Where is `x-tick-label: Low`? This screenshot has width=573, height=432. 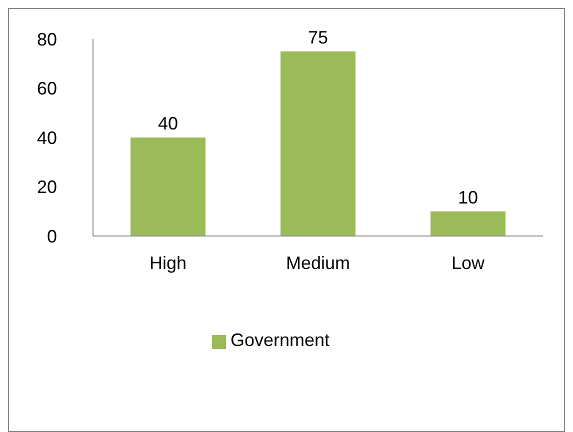
x-tick-label: Low is located at coordinates (468, 262).